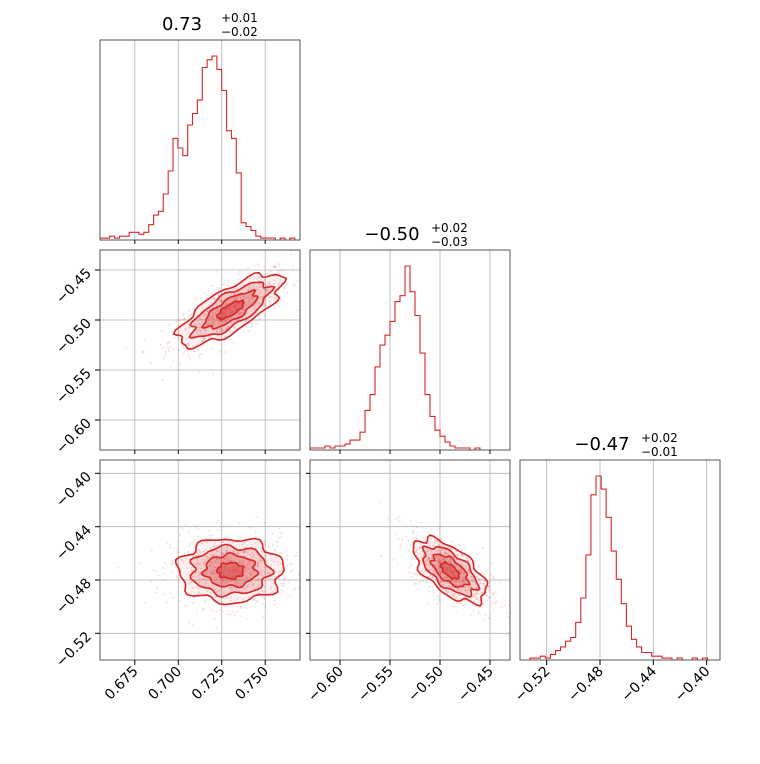  What do you see at coordinates (391, 234) in the screenshot?
I see `param-1-title: −0.50` at bounding box center [391, 234].